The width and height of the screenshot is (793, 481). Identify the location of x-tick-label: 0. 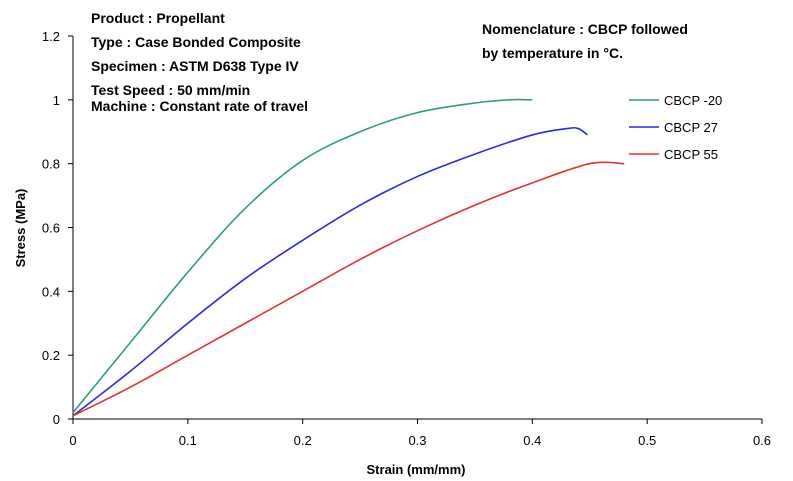
(72, 440).